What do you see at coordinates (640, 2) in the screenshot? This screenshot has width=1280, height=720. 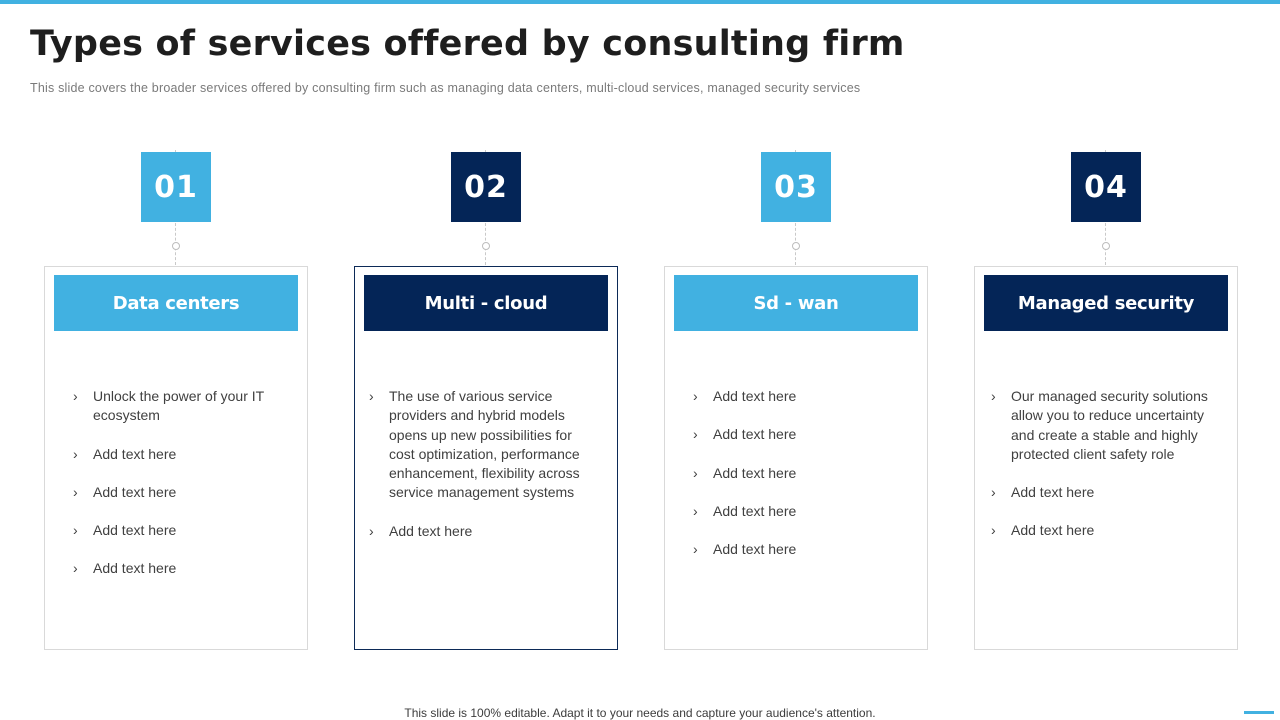 I see `top-accent-bar` at bounding box center [640, 2].